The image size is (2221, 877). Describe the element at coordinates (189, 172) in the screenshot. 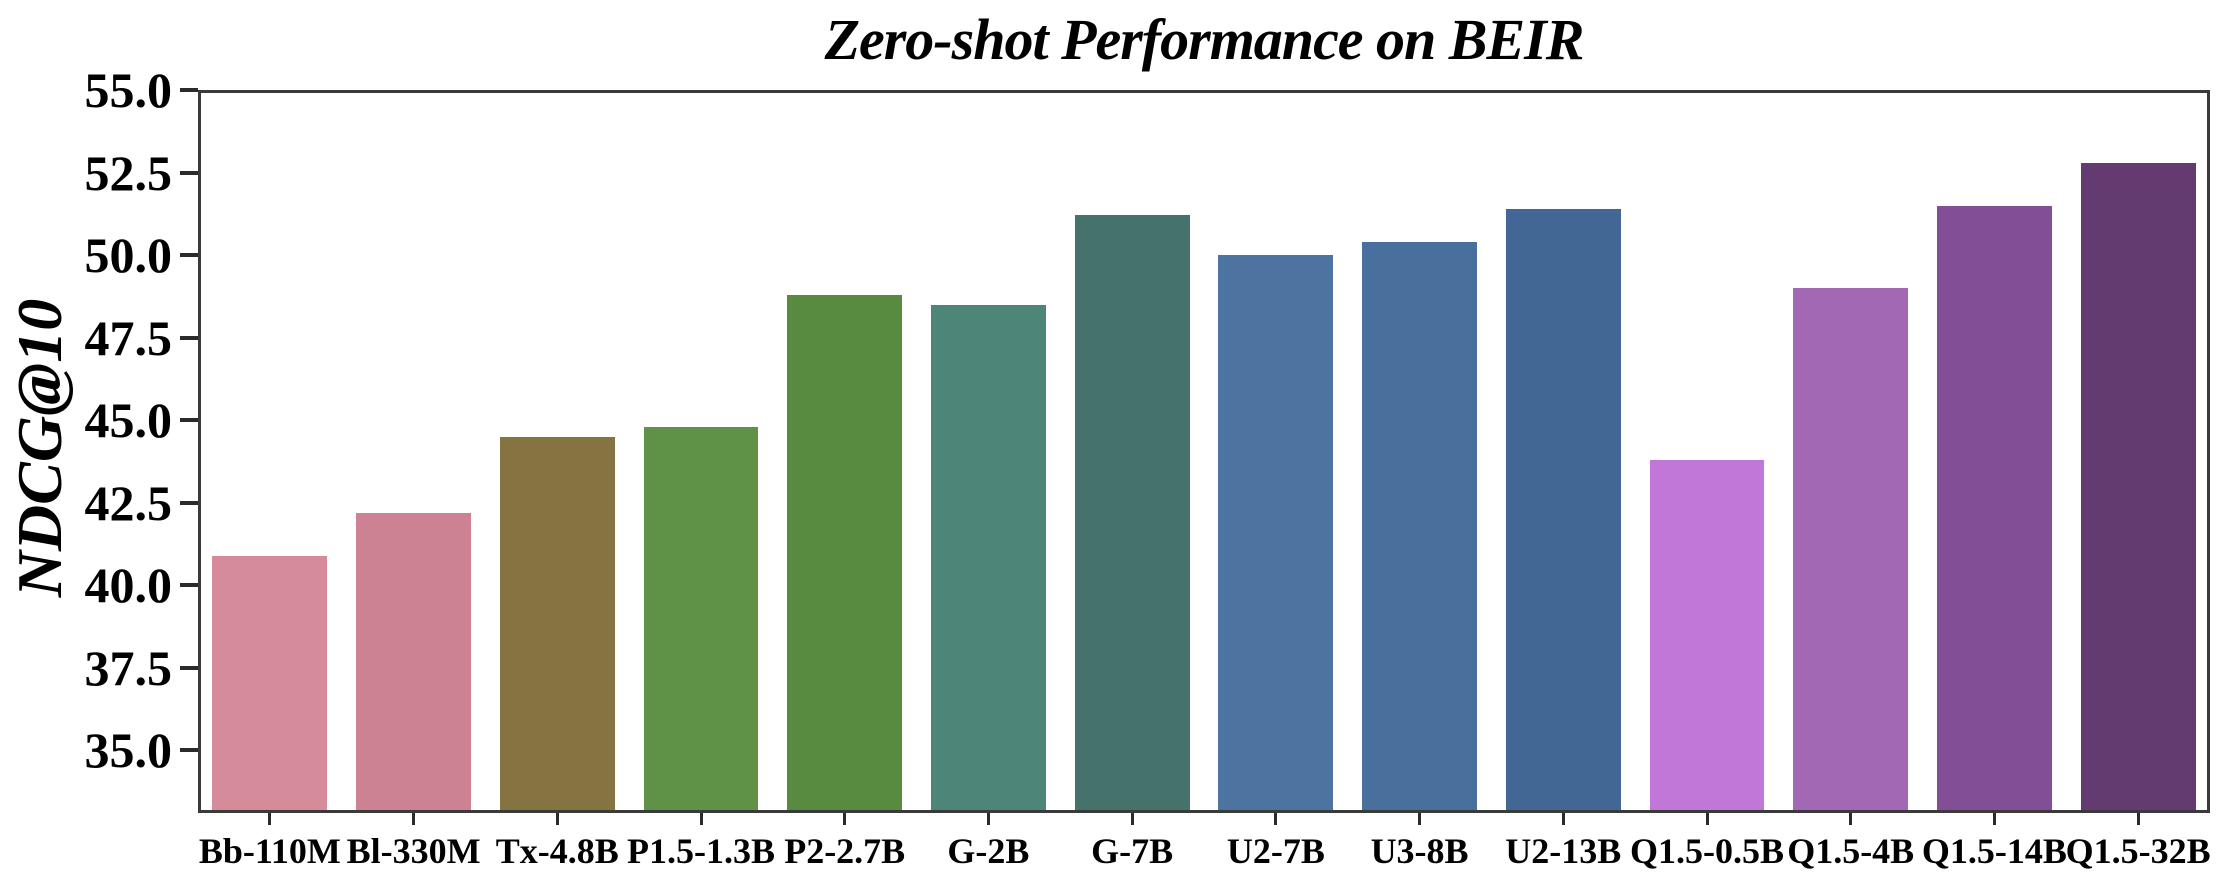

I see `y-tick-mark-52.5` at that location.